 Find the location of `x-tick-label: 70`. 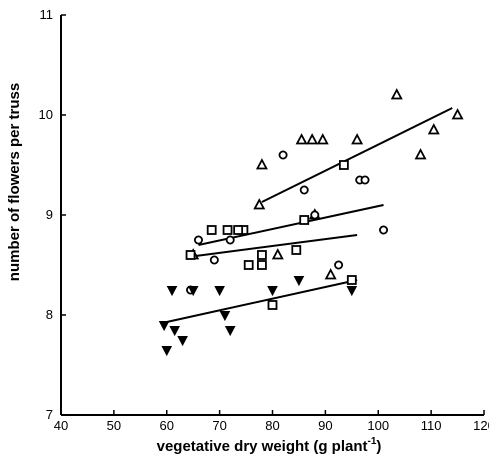

x-tick-label: 70 is located at coordinates (219, 425).